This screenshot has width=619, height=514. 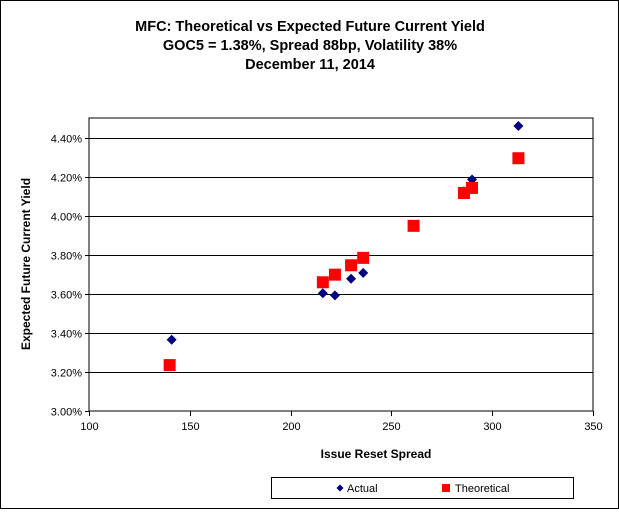 What do you see at coordinates (482, 489) in the screenshot?
I see `legend-label-theoretical: Theoretical` at bounding box center [482, 489].